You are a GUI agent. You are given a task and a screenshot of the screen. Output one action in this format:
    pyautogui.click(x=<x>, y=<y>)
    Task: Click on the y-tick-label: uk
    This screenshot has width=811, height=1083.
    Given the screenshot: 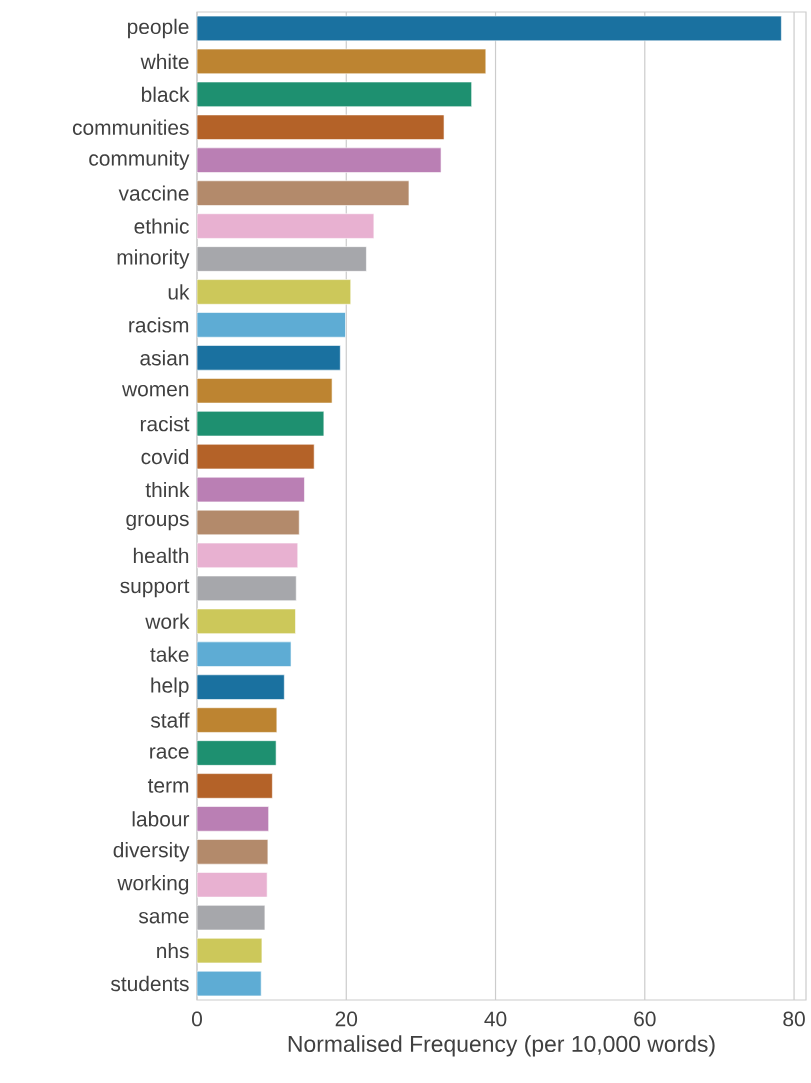 What is the action you would take?
    pyautogui.click(x=179, y=292)
    